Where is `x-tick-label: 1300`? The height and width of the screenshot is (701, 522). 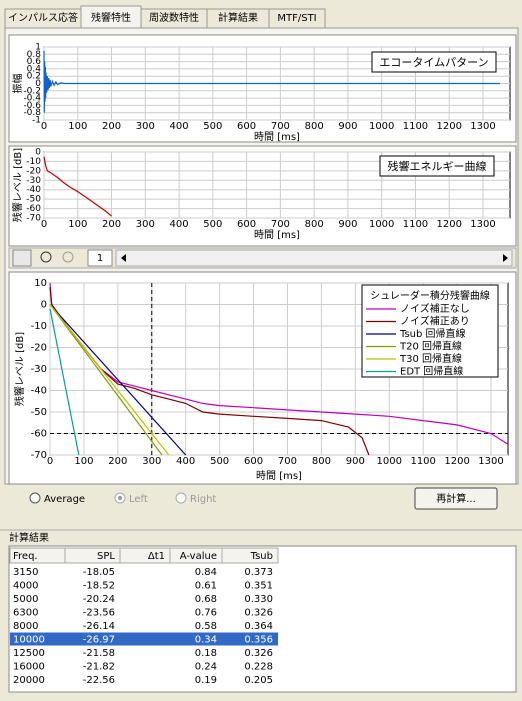 x-tick-label: 1300 is located at coordinates (482, 126).